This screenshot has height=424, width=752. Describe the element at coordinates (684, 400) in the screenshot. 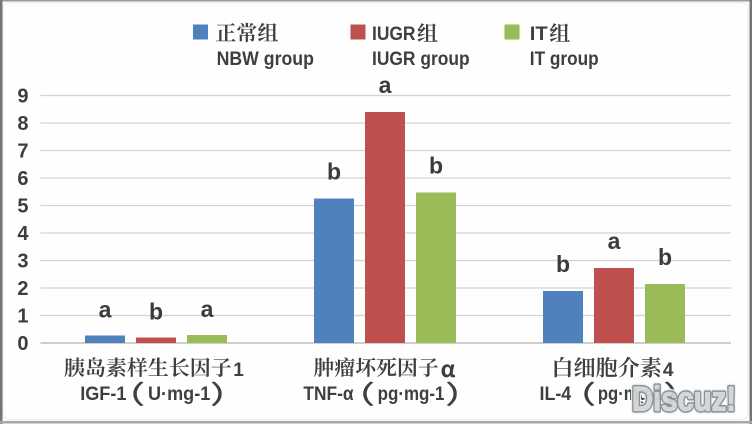

I see `svg-text: Discuz!` at that location.